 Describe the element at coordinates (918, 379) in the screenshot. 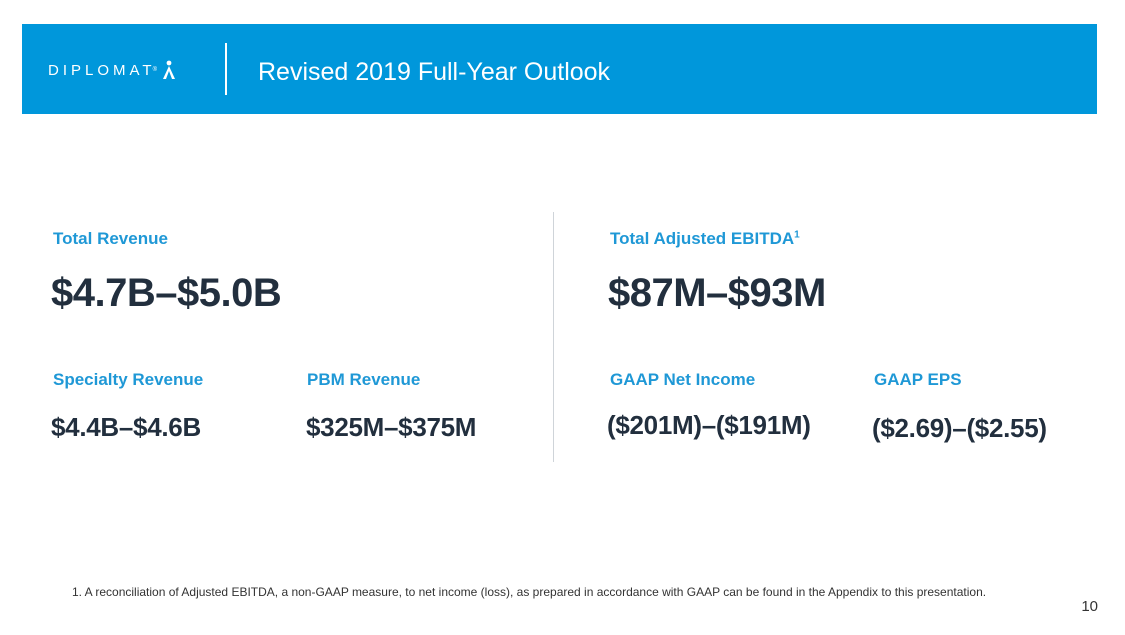

I see `gaap-eps-label: GAAP EPS` at that location.